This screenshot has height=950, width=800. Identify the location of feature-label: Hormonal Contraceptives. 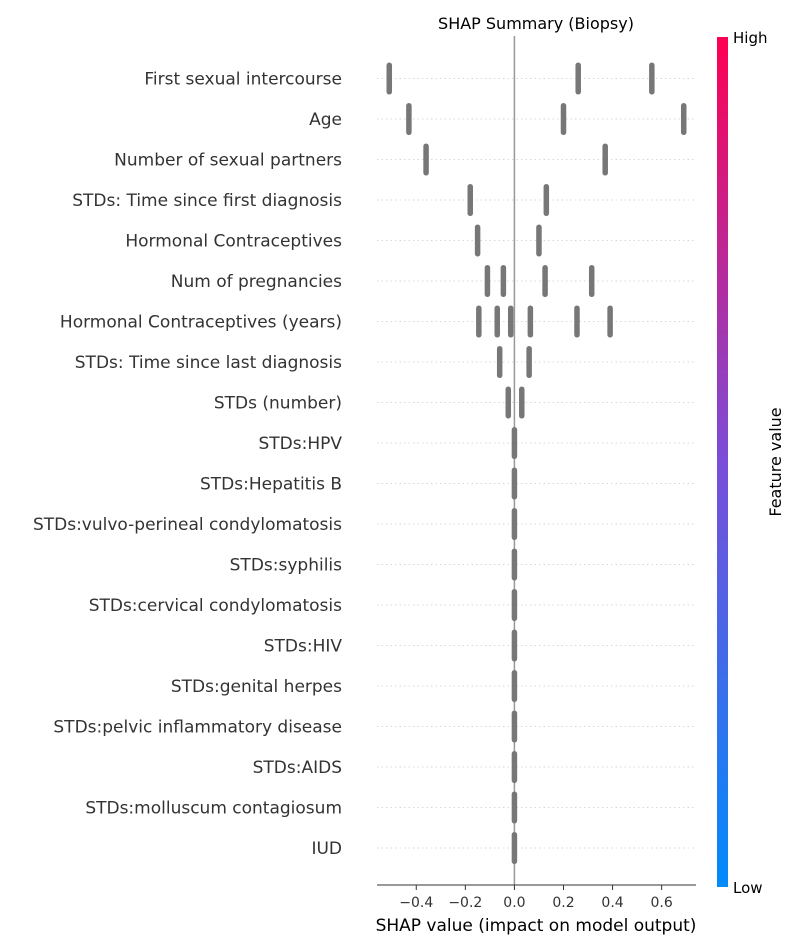
(233, 242).